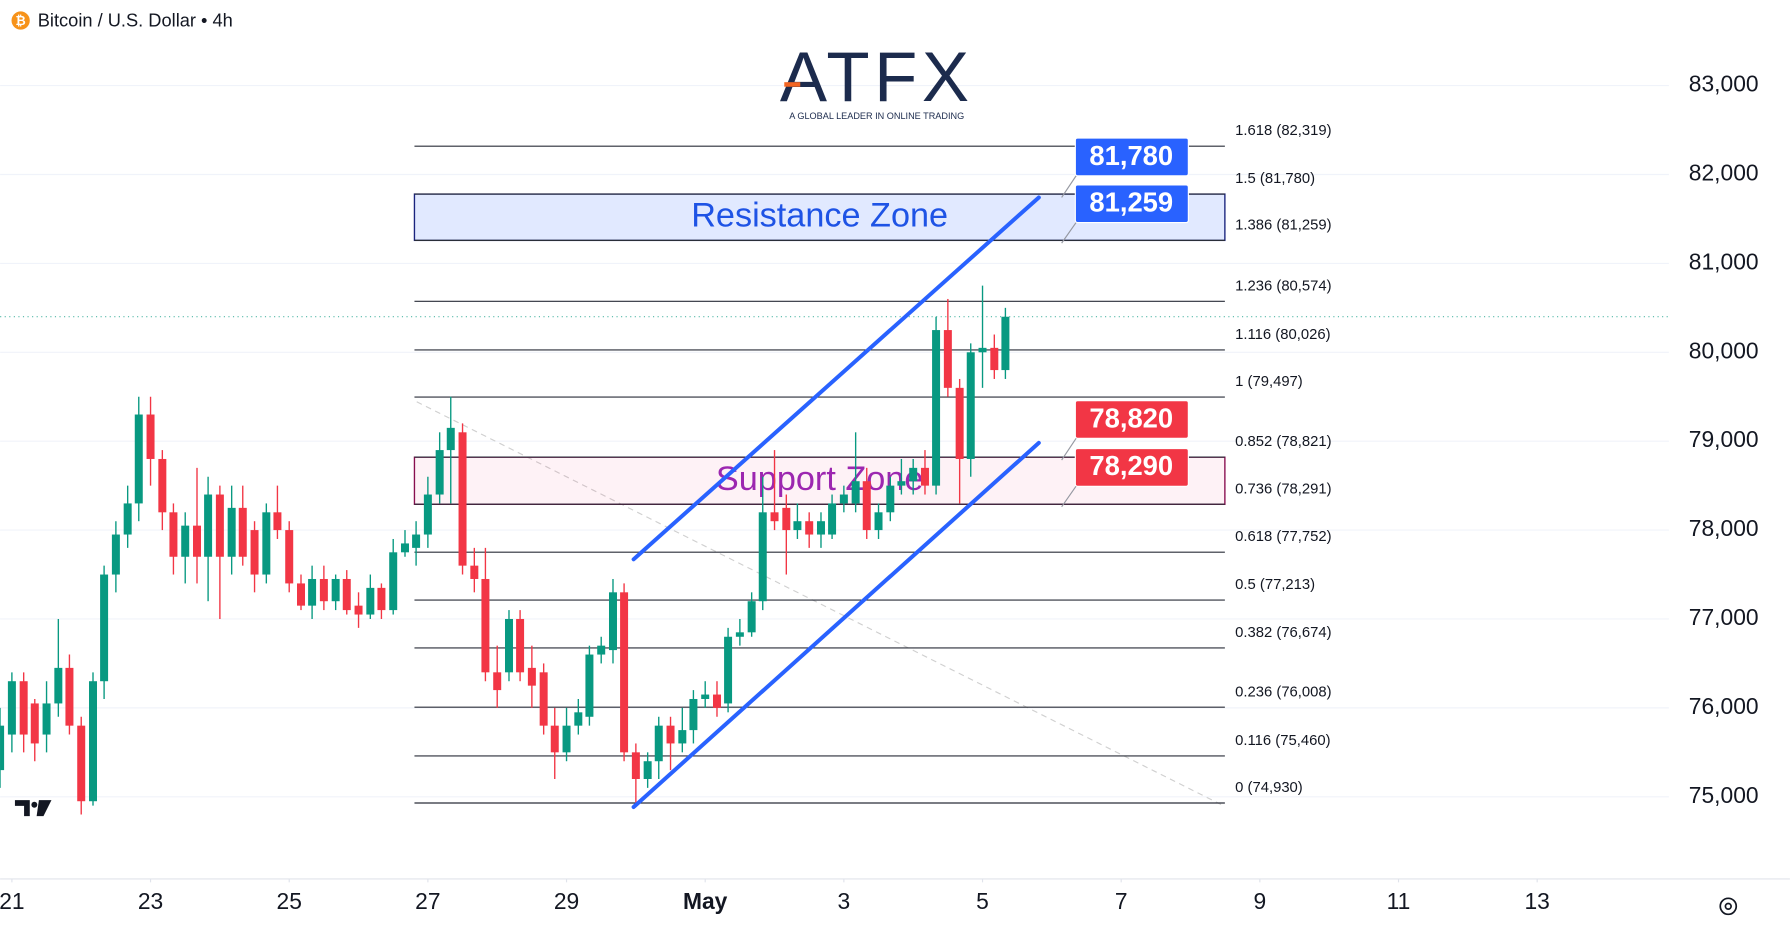 The height and width of the screenshot is (928, 1790). What do you see at coordinates (566, 901) in the screenshot?
I see `x-tick-label: 29` at bounding box center [566, 901].